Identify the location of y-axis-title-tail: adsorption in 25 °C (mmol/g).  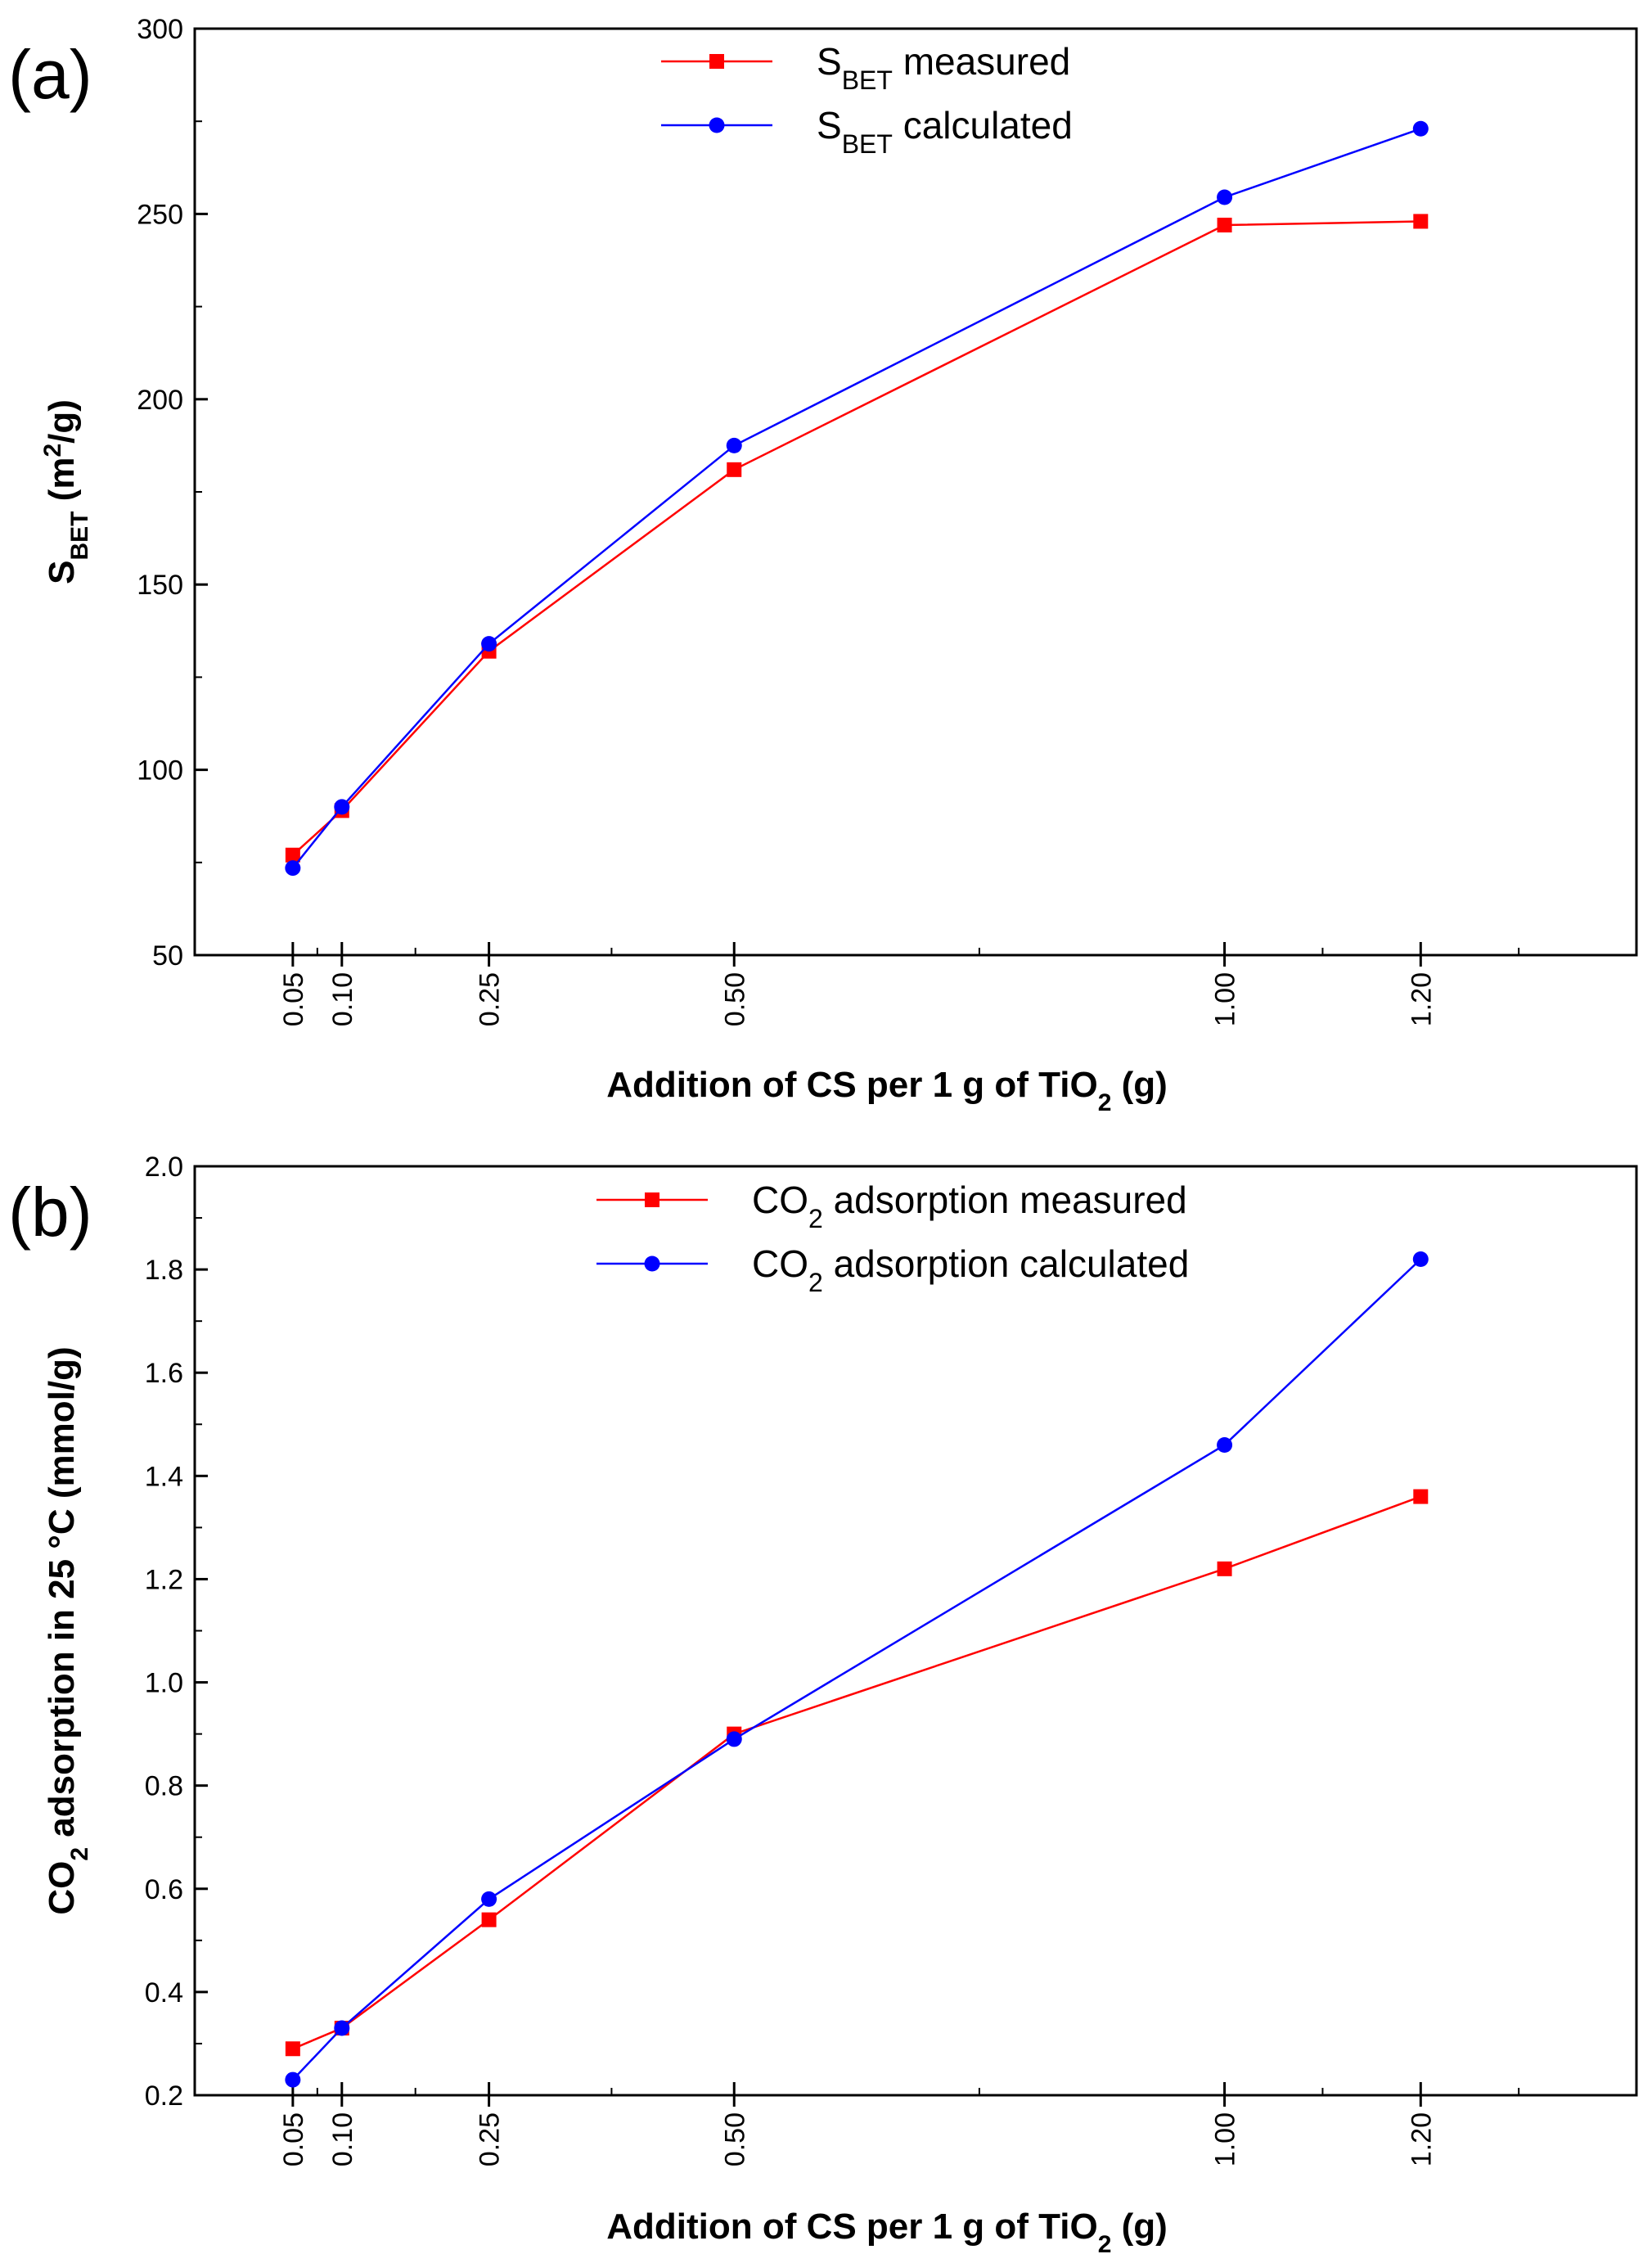
(62, 1596).